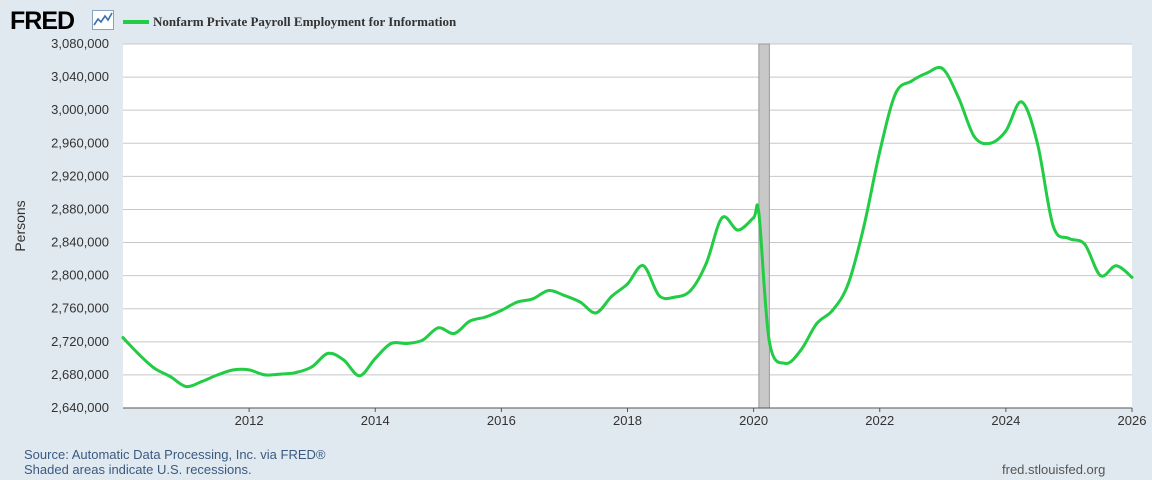 The image size is (1152, 480). I want to click on x-tick-label: 2016, so click(501, 420).